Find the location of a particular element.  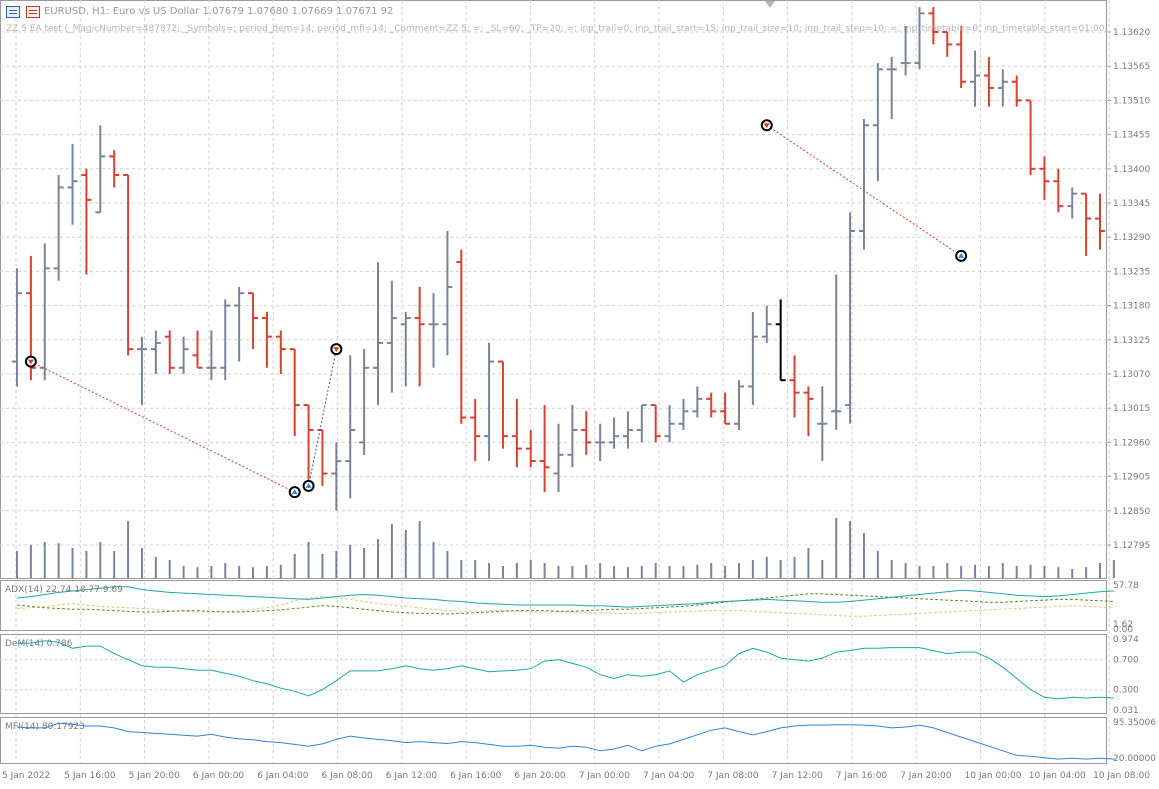

adx-indicator-label: ADX(14) 22.74 18.77 9.69 is located at coordinates (64, 590).